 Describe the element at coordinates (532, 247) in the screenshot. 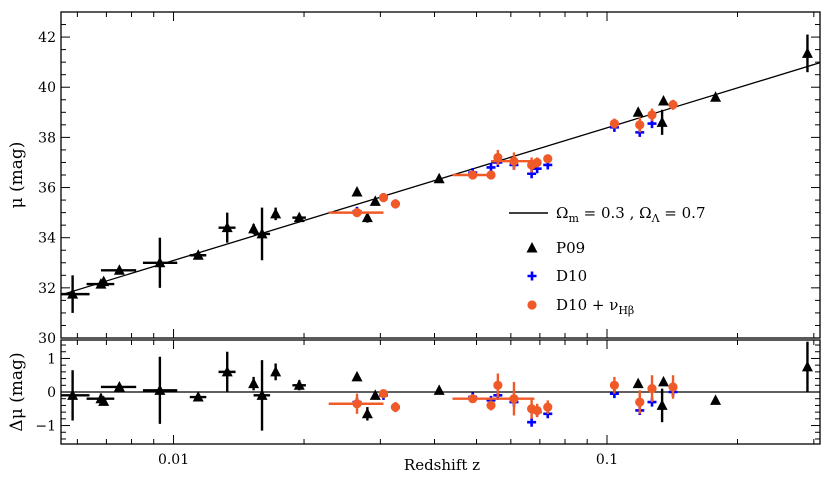

I see `legend-triangle-marker` at that location.